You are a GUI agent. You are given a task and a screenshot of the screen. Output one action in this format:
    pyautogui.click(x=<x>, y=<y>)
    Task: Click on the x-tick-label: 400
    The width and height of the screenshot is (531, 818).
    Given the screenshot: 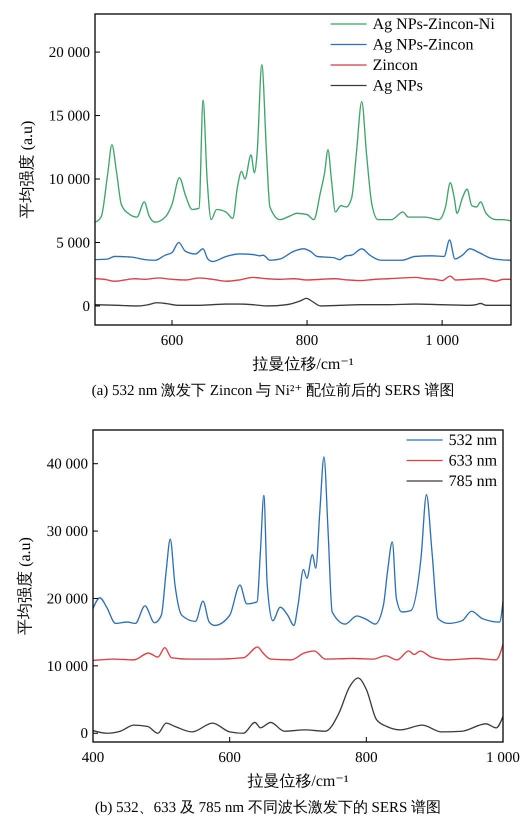 What is the action you would take?
    pyautogui.click(x=93, y=758)
    